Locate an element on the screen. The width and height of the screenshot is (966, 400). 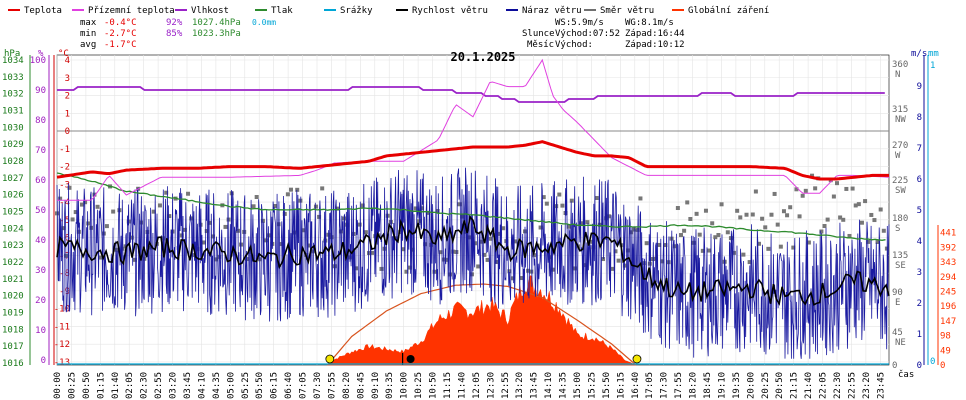
hpa-tick-label: 1021 is located at coordinates (13, 280).